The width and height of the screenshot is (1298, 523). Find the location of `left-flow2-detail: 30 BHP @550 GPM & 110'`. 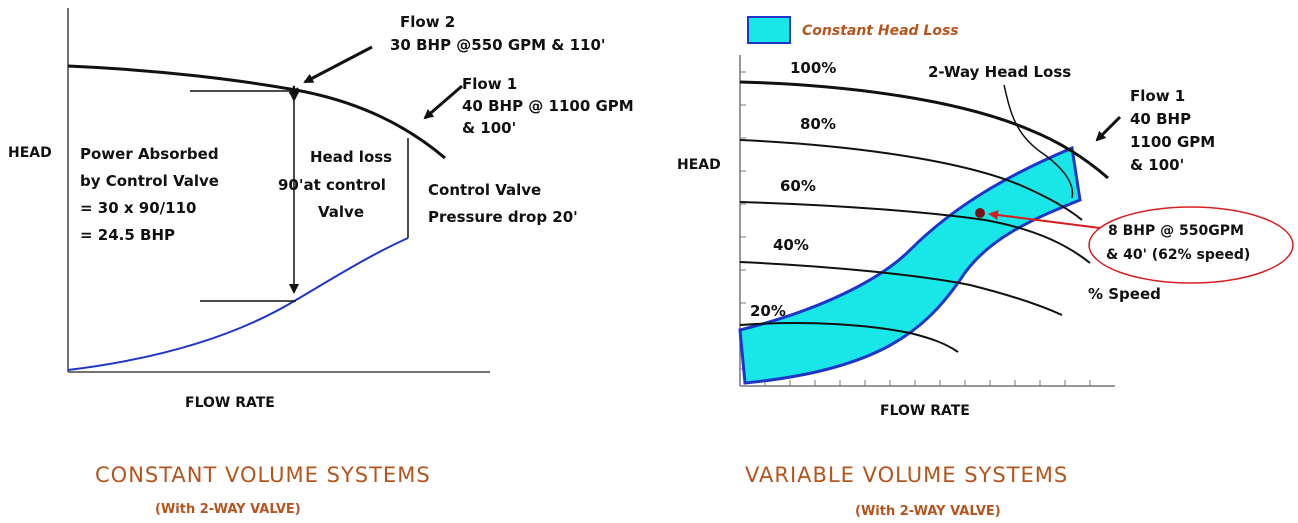

left-flow2-detail: 30 BHP @550 GPM & 110' is located at coordinates (498, 45).